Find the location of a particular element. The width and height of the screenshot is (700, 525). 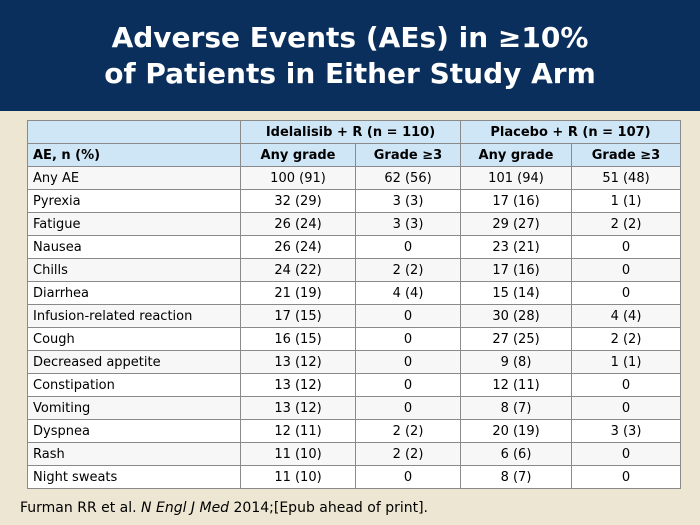

table-cell-value: 15 (14) is located at coordinates (516, 293).